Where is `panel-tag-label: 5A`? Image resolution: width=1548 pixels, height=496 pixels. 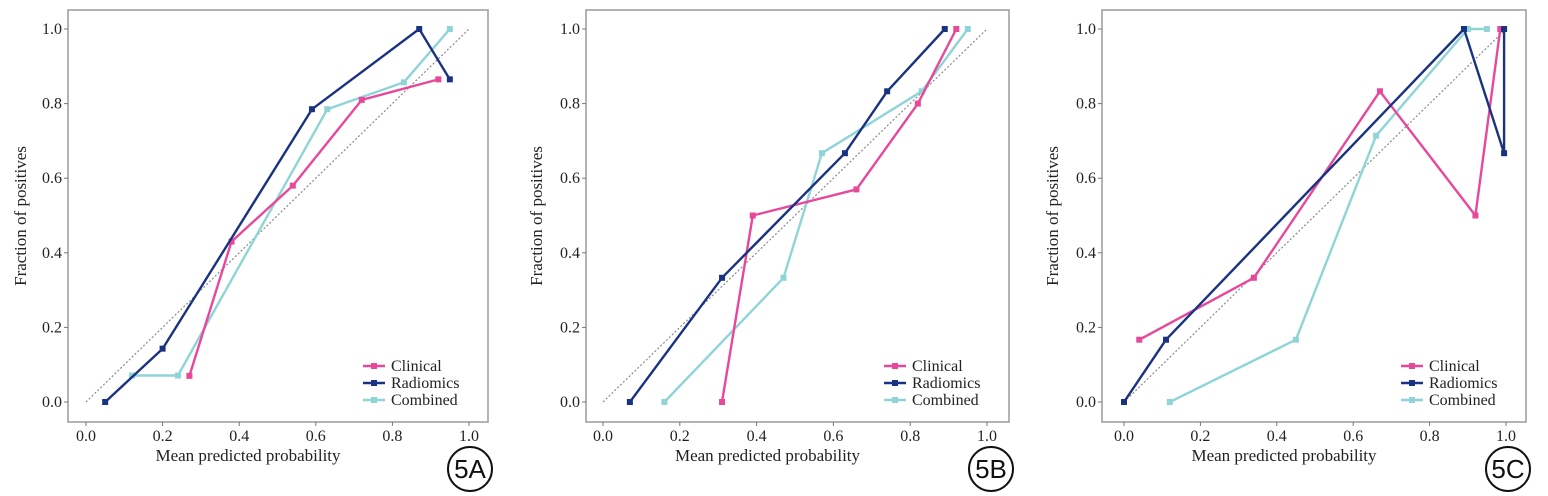
panel-tag-label: 5A is located at coordinates (470, 469).